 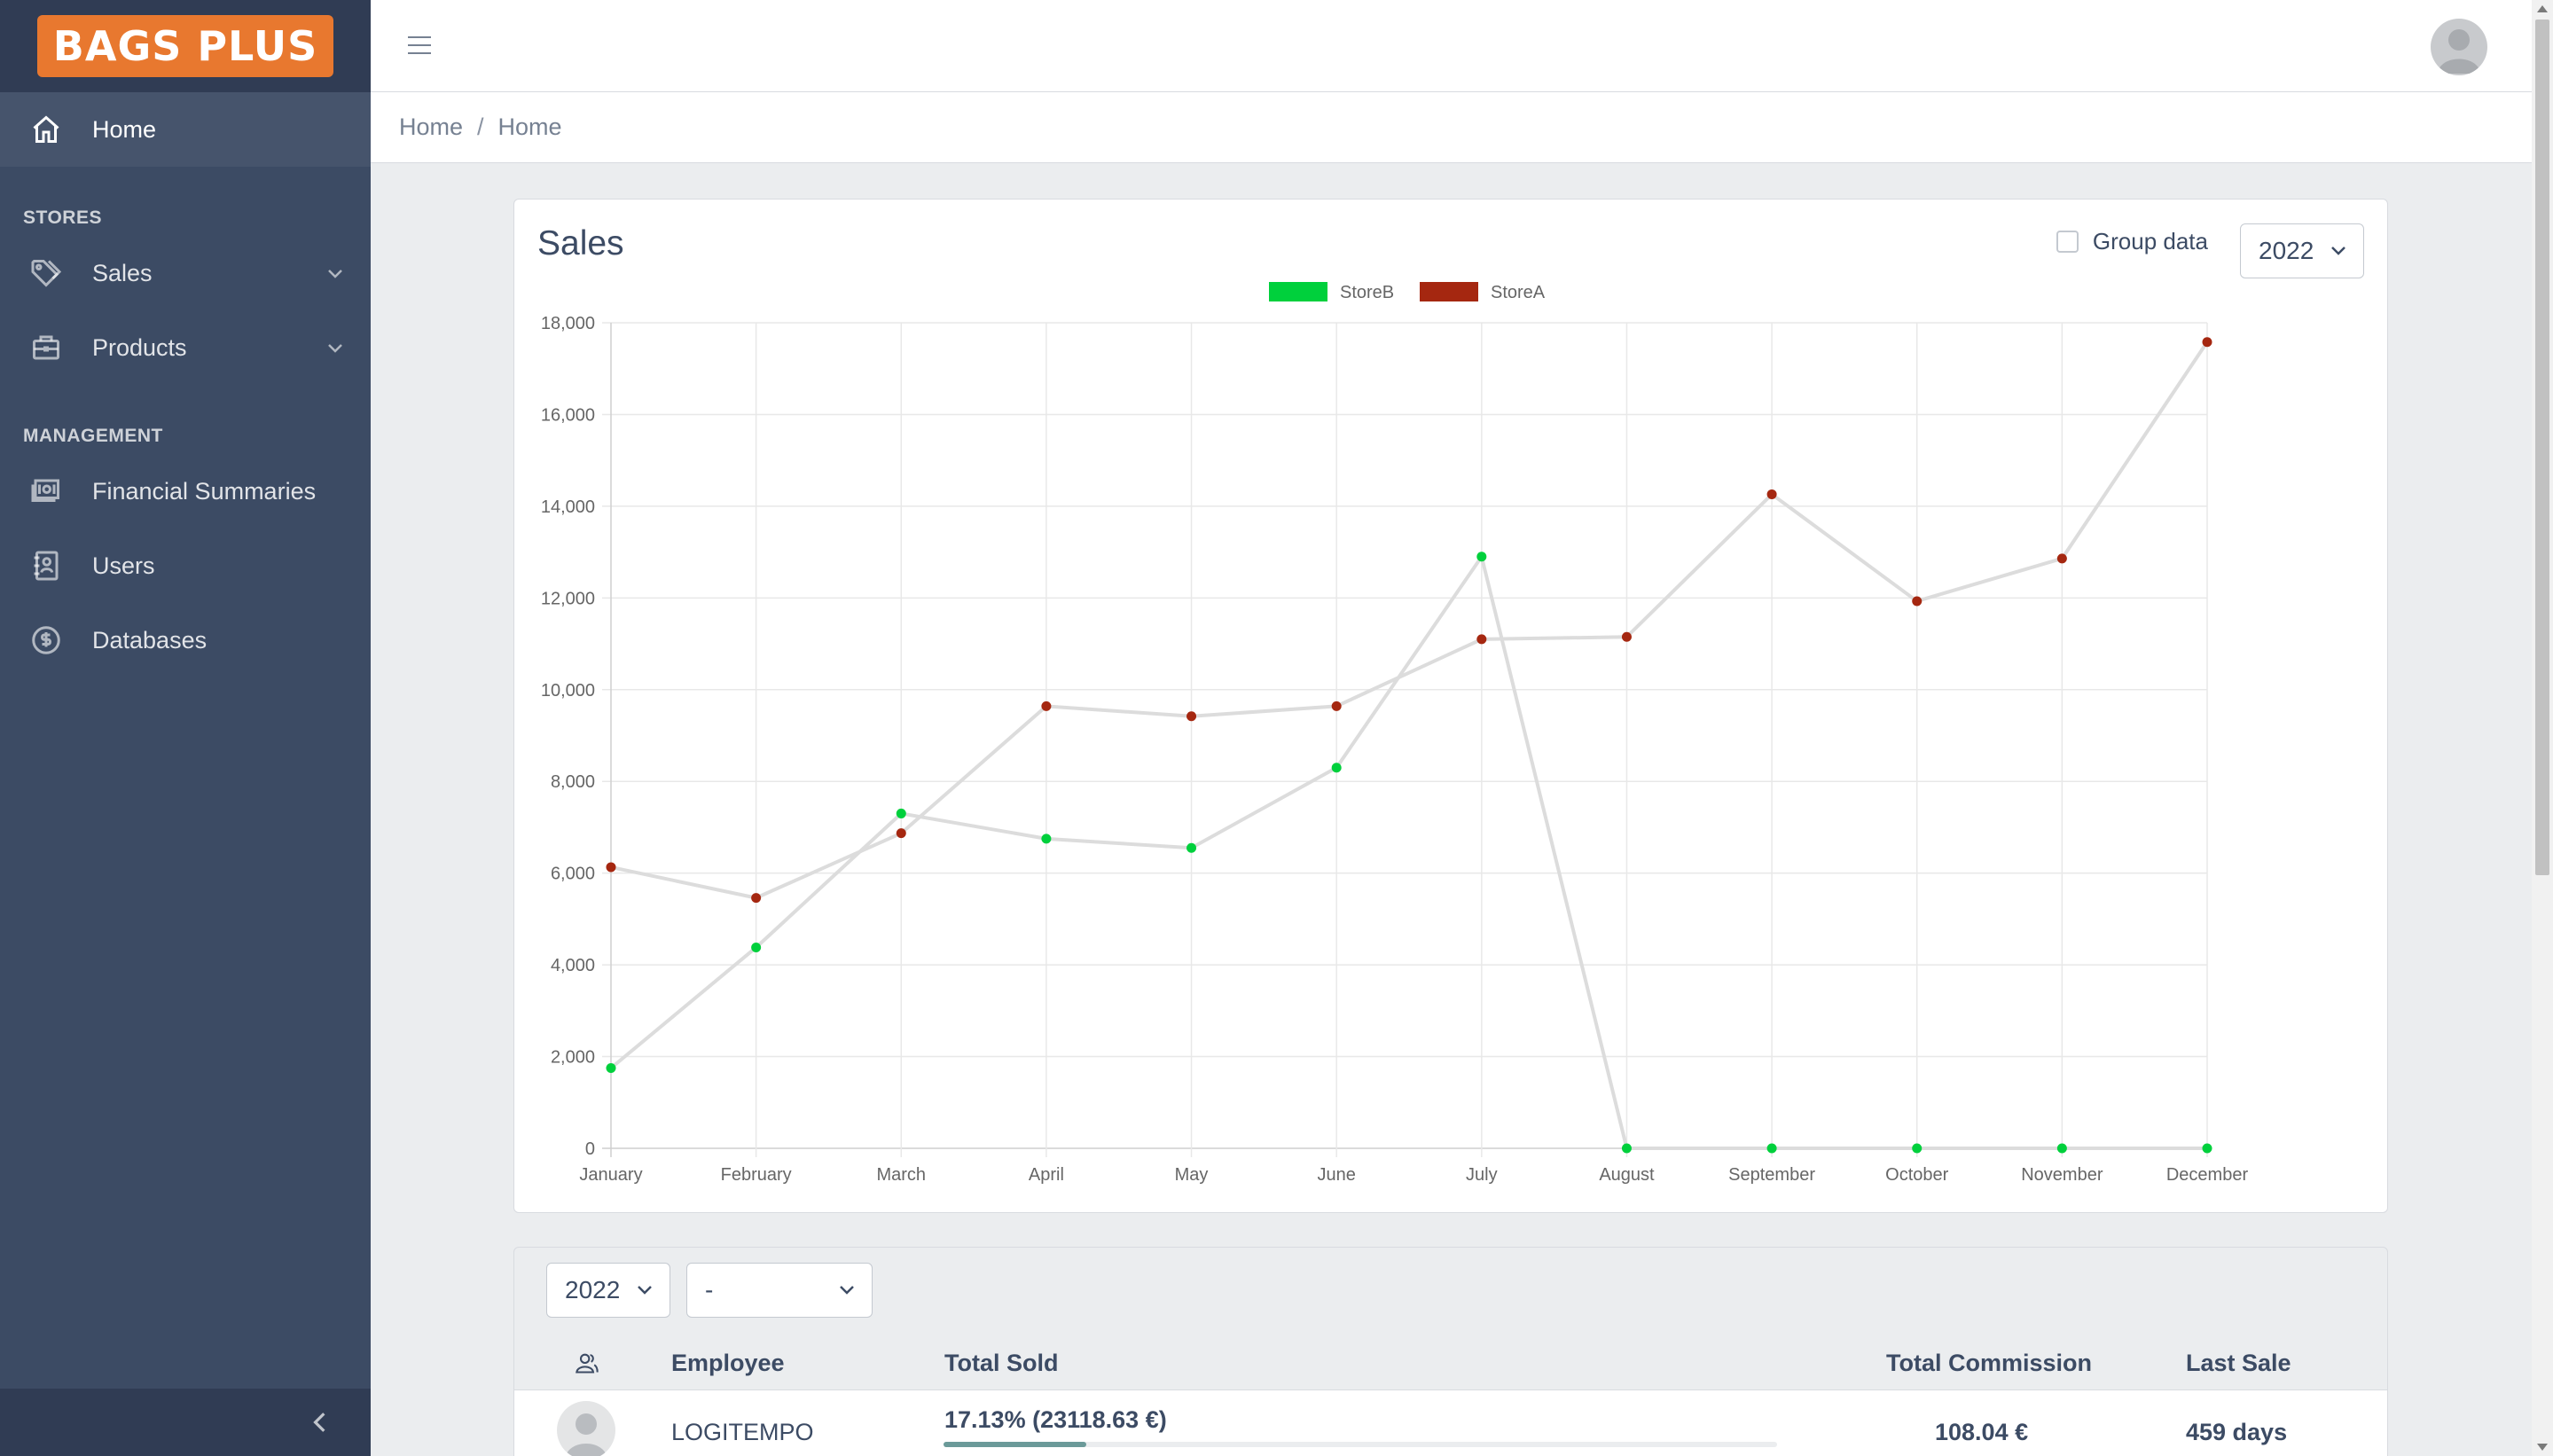 I want to click on group-data-label: Group data, so click(x=2150, y=241).